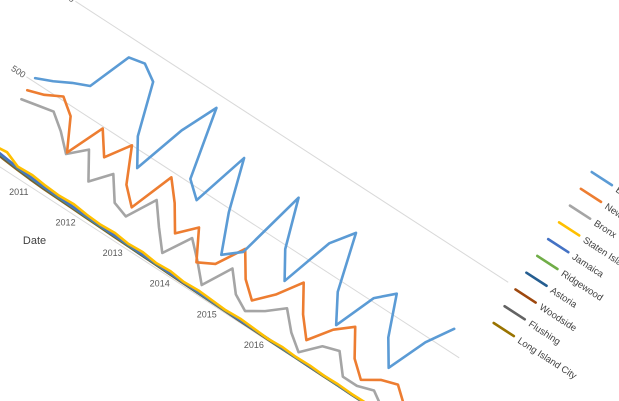 The width and height of the screenshot is (619, 401). I want to click on legend-swatch-astoria, so click(536, 279).